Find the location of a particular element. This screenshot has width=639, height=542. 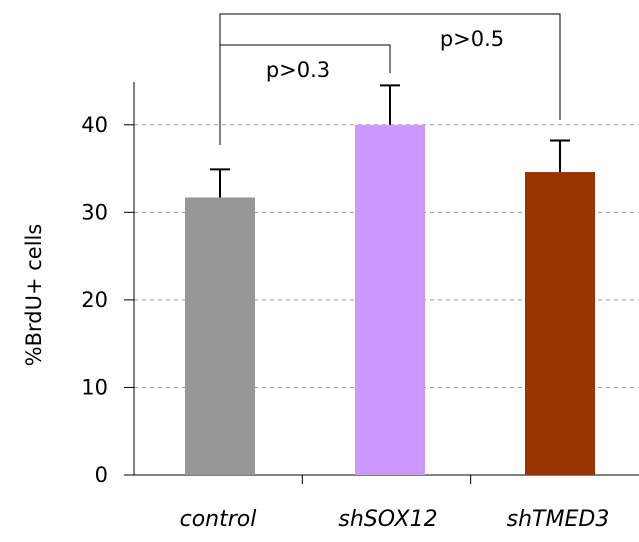

y-tick-label-10: 10 is located at coordinates (94, 387).